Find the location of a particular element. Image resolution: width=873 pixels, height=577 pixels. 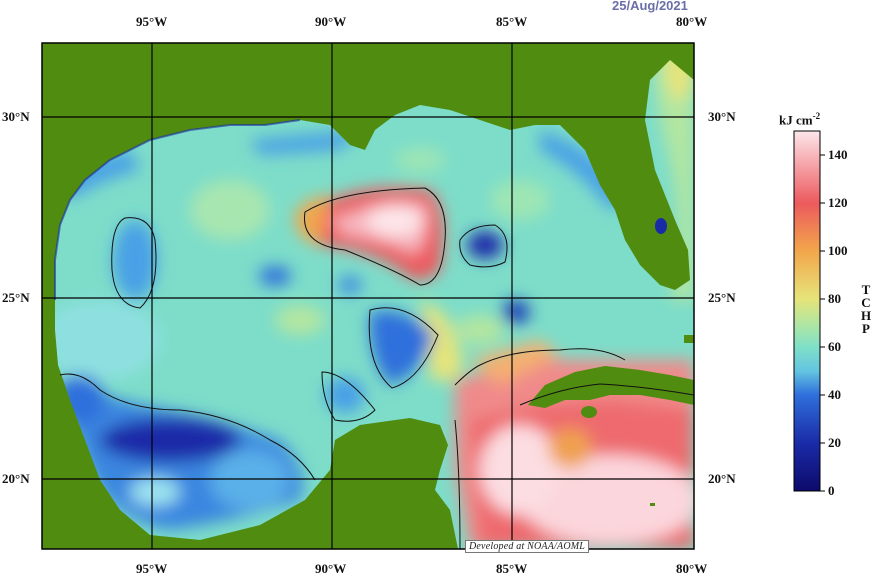

colorbar-gradient-bar is located at coordinates (807, 311).